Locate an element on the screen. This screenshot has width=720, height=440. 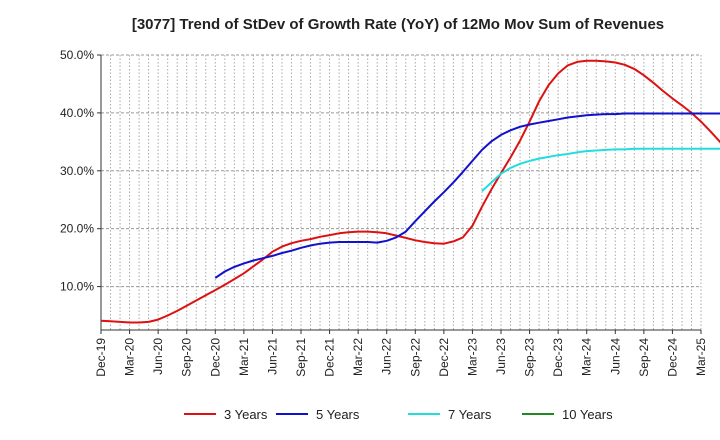
legend-label-3-years: 3 Years is located at coordinates (246, 414).